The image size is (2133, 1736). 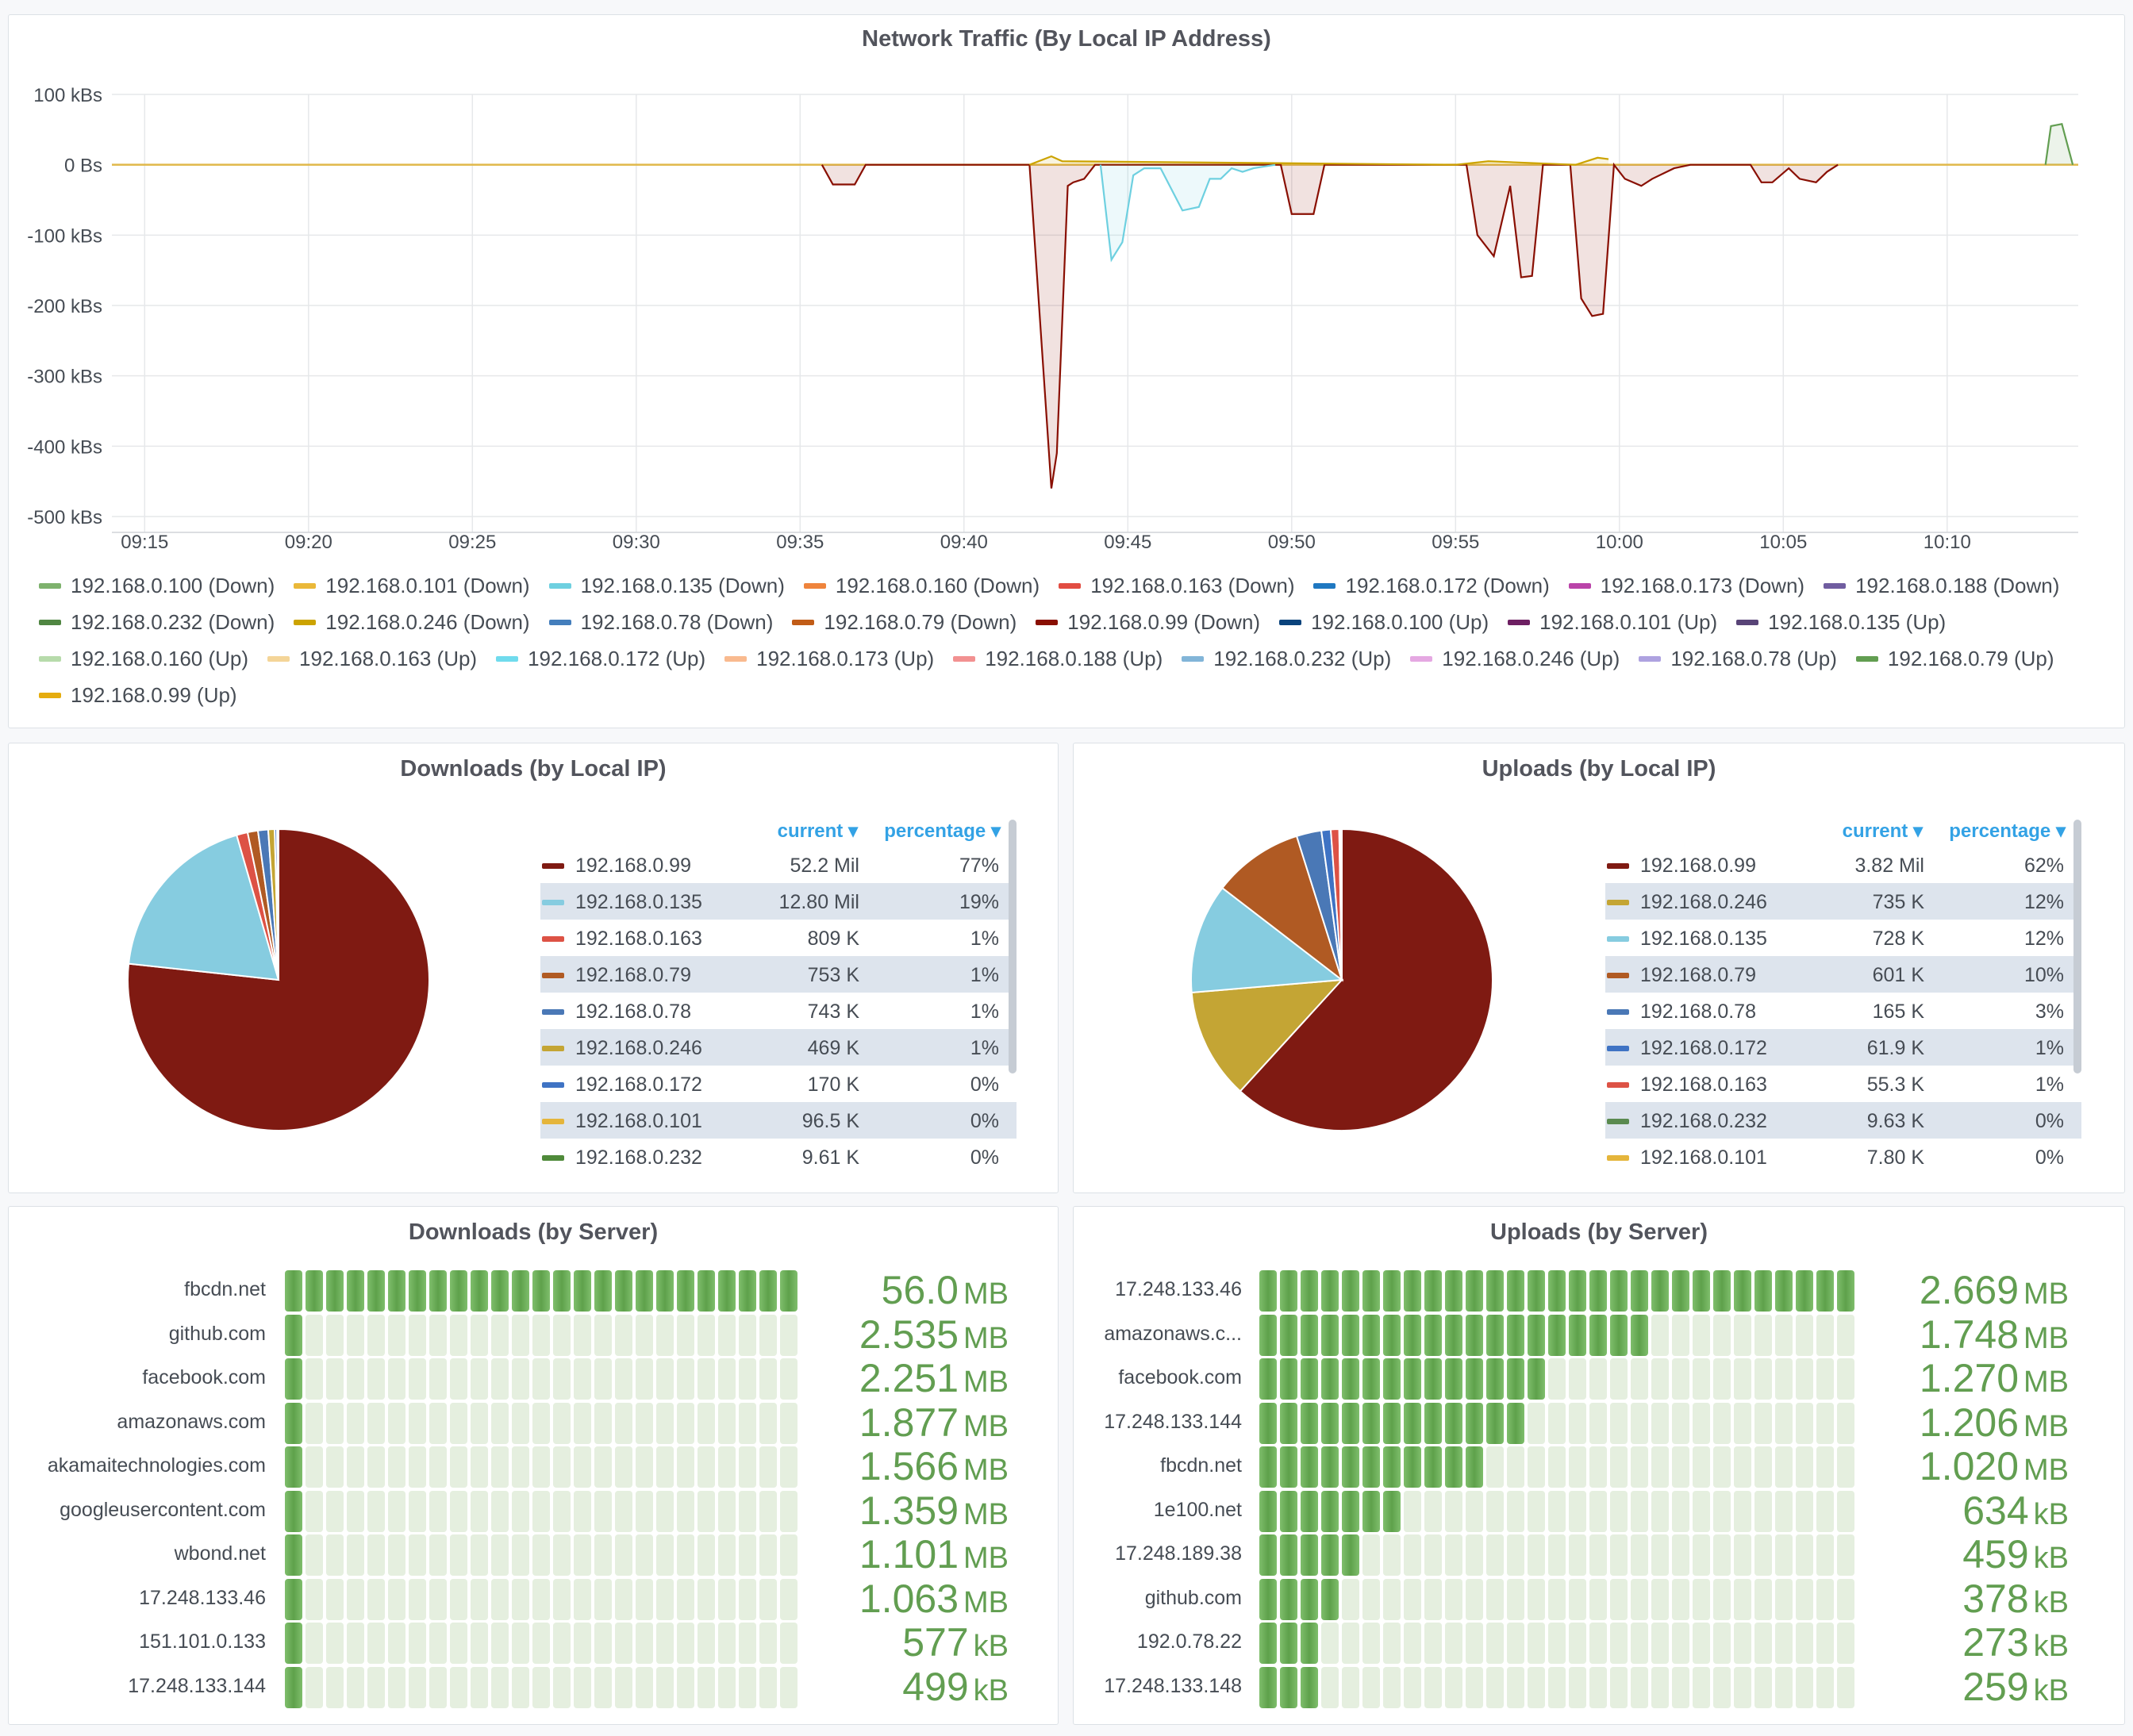 What do you see at coordinates (779, 1084) in the screenshot?
I see `table-row: 192.168.0.172 170 K 0%` at bounding box center [779, 1084].